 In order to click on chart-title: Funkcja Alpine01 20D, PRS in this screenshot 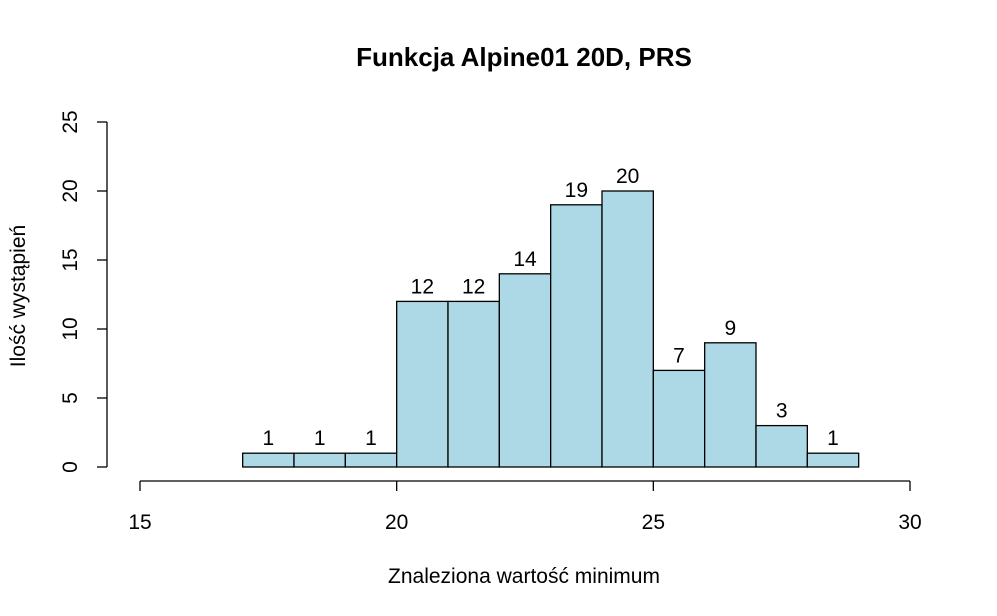, I will do `click(524, 57)`.